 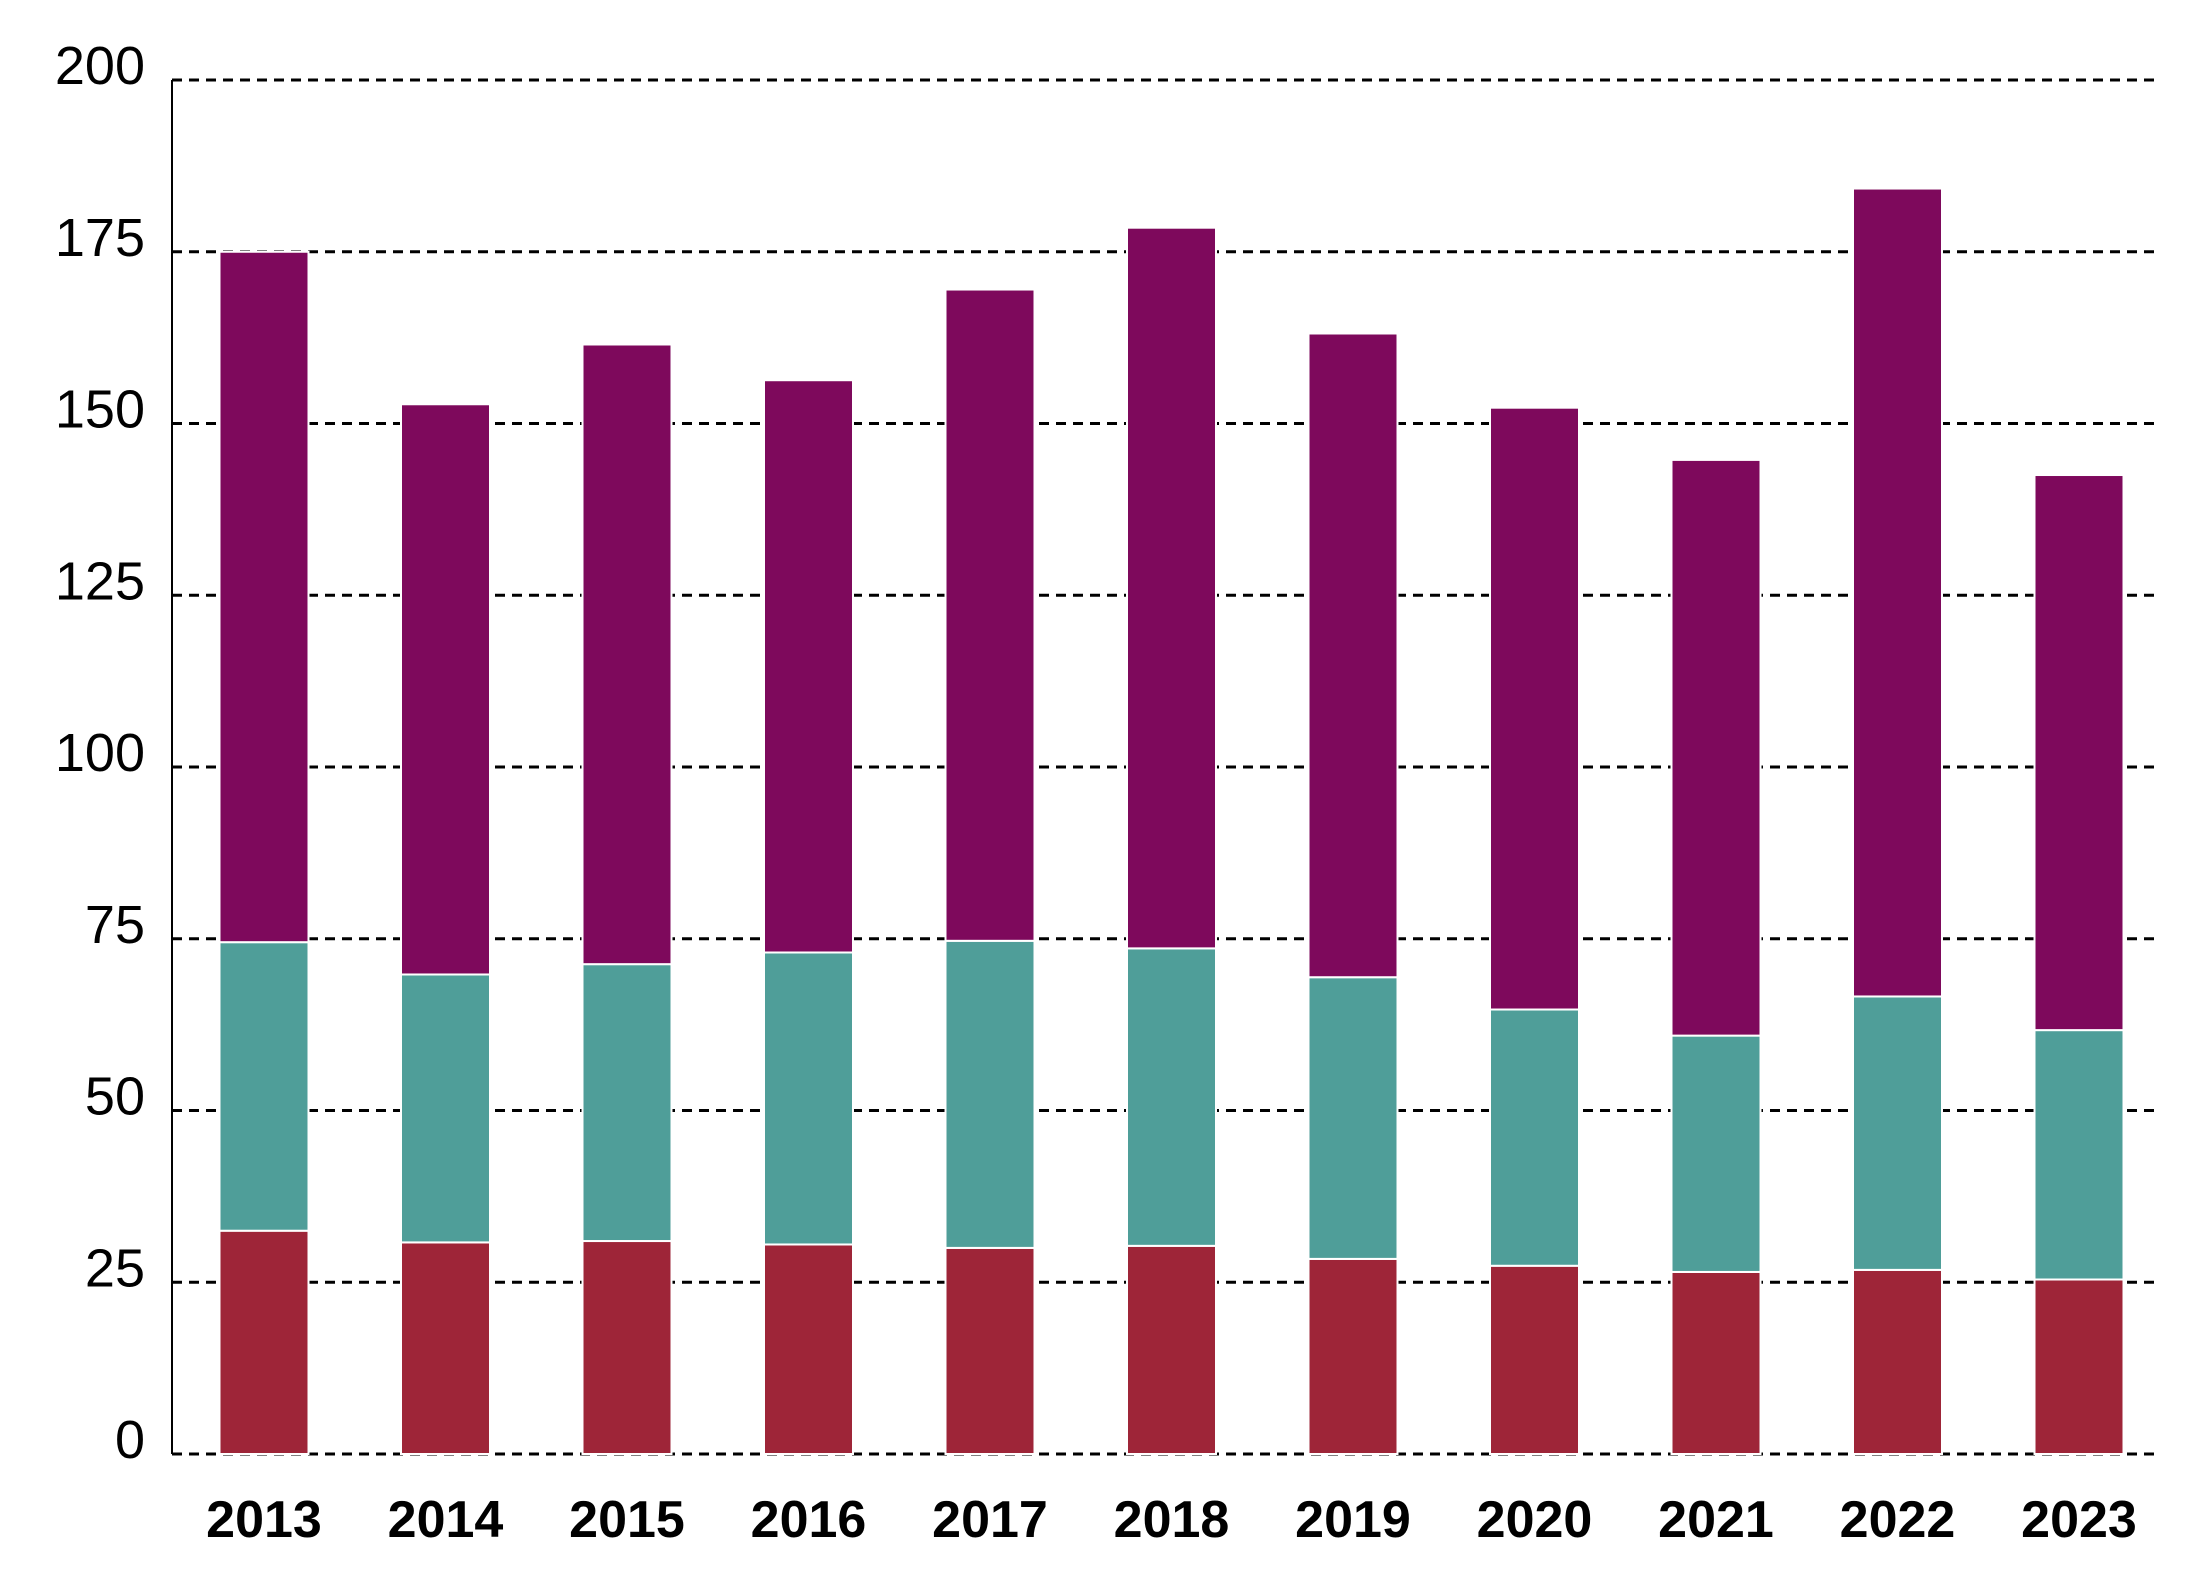 What do you see at coordinates (990, 1520) in the screenshot?
I see `x-tick-label: 2017` at bounding box center [990, 1520].